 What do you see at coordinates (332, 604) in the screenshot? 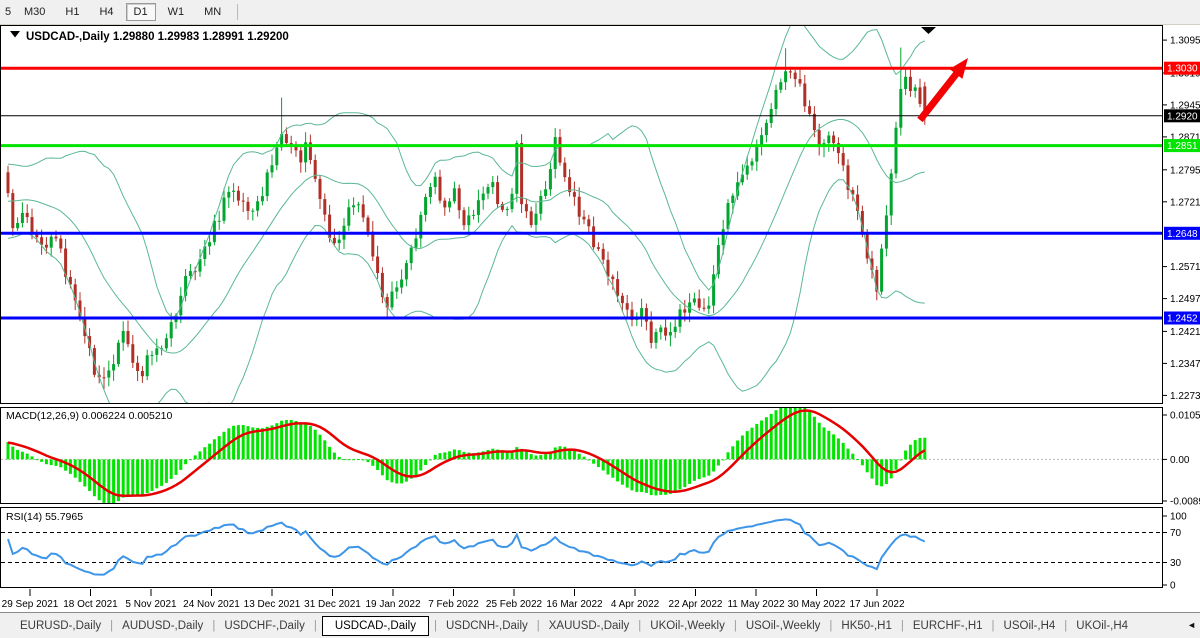
I see `svg-text: 31 Dec 2021` at bounding box center [332, 604].